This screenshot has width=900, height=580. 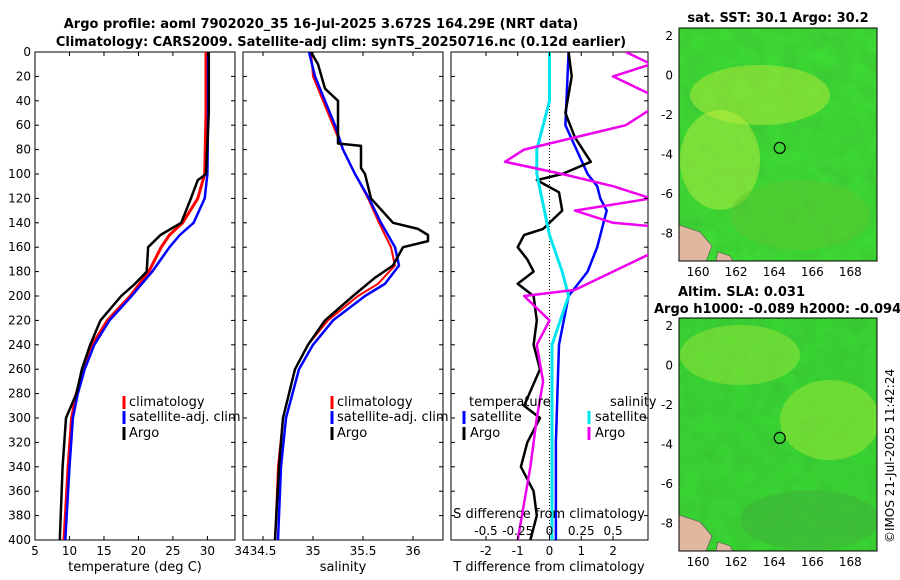 I want to click on x-tick-label: 35, so click(x=312, y=551).